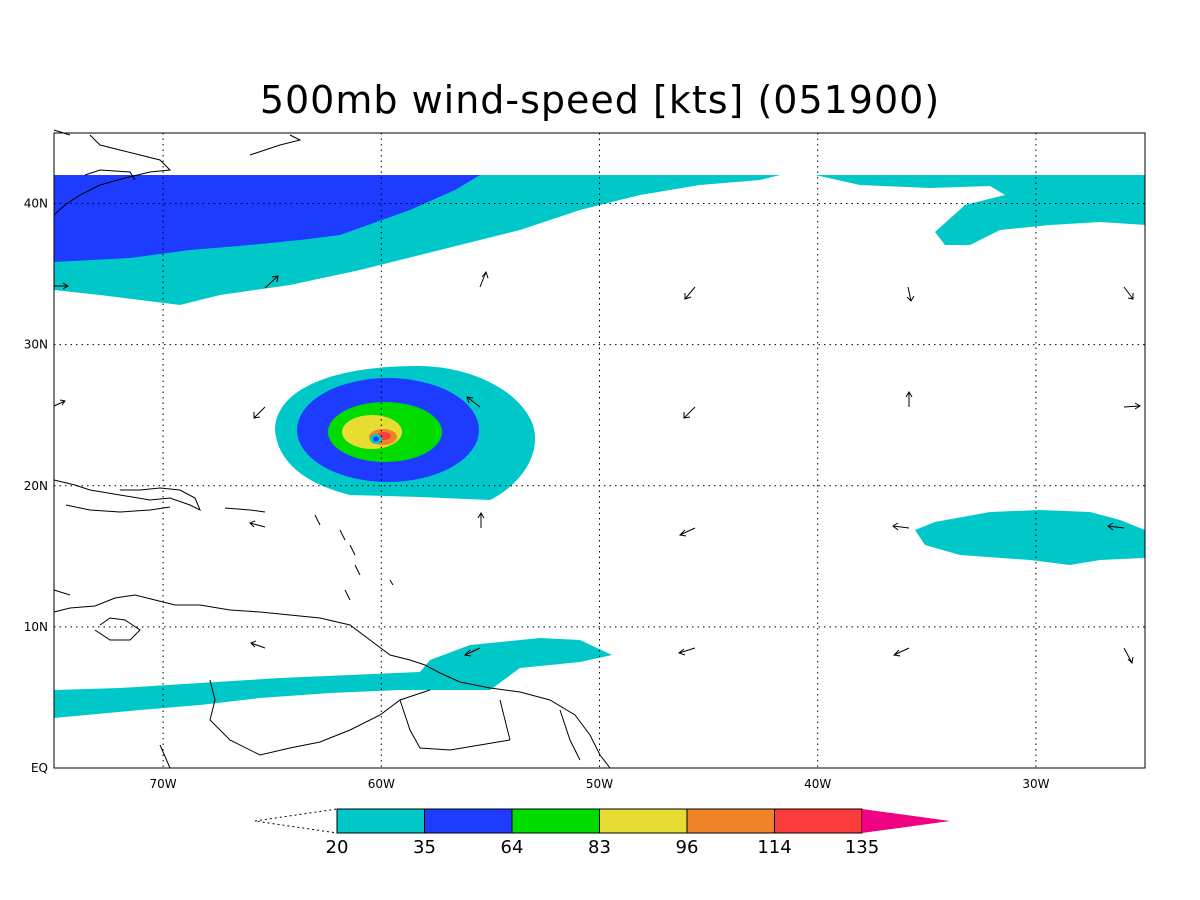 The width and height of the screenshot is (1200, 900). What do you see at coordinates (97, 615) in the screenshot?
I see `gulf-coast` at bounding box center [97, 615].